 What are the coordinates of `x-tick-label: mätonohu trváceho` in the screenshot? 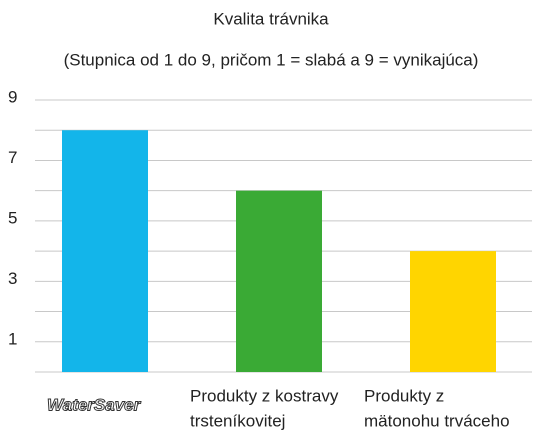 It's located at (437, 420).